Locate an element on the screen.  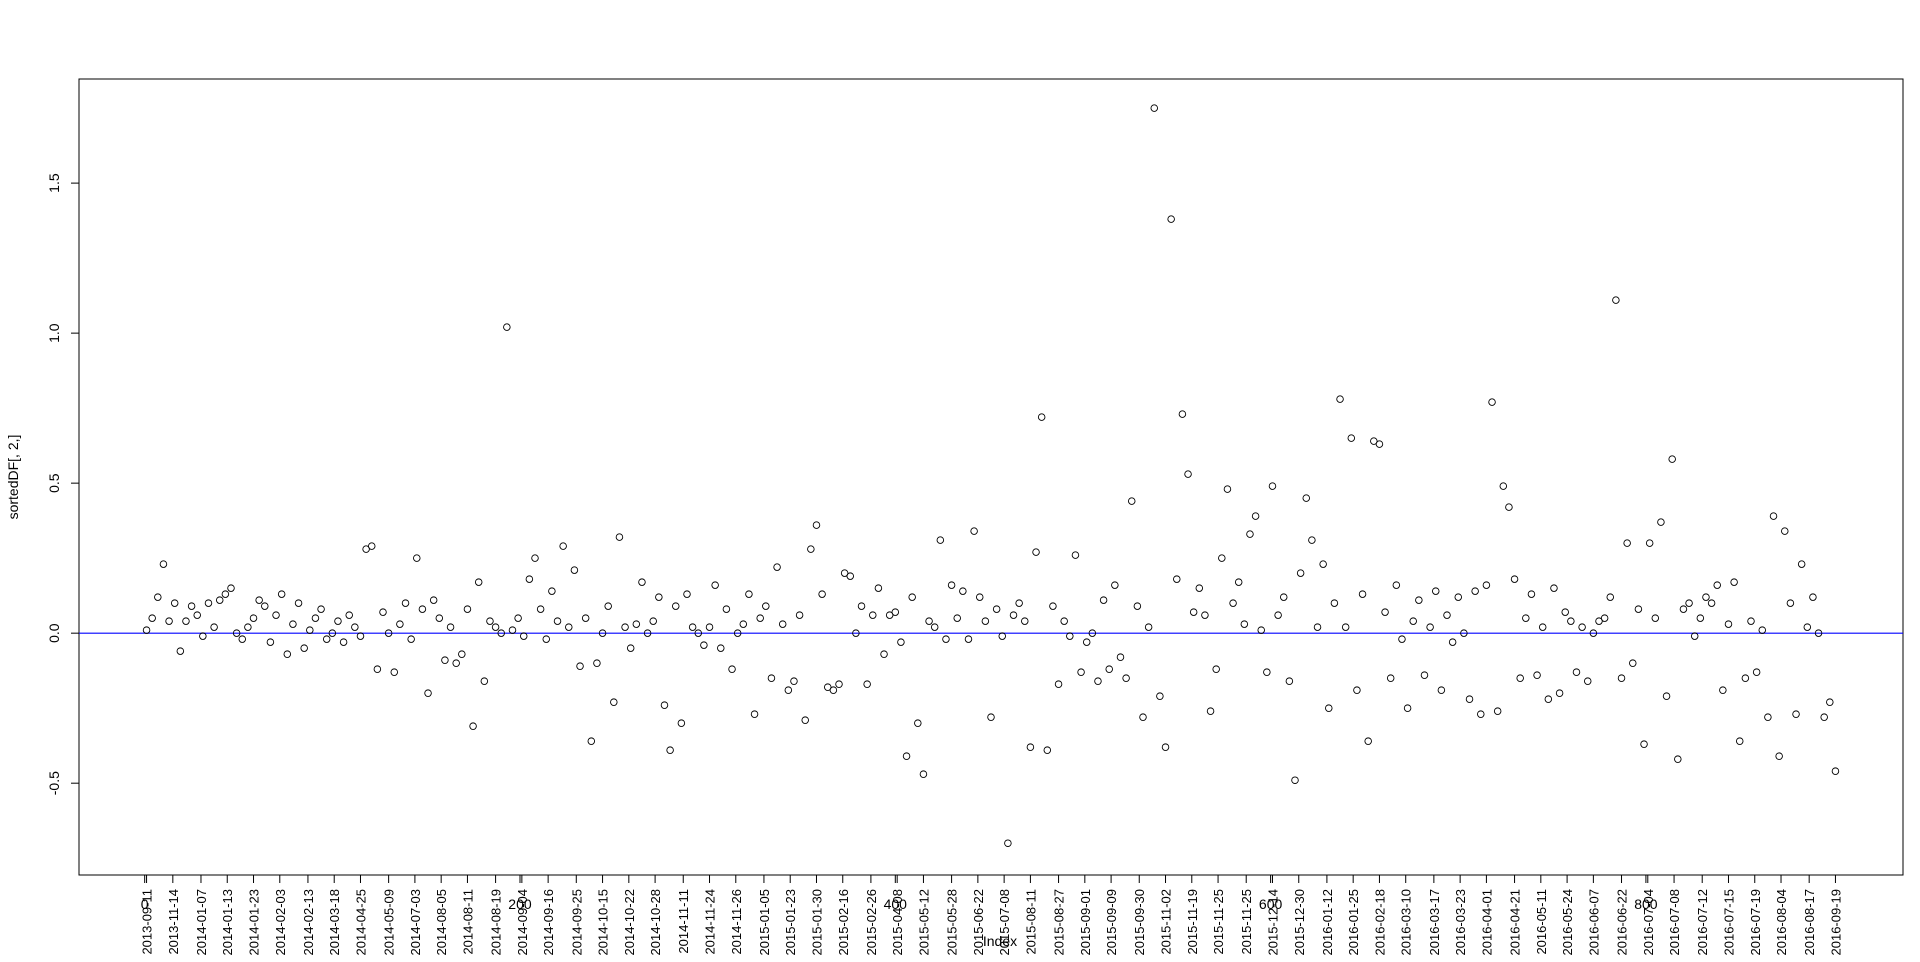
date-tick-label: 2014-10-22 is located at coordinates (629, 922).